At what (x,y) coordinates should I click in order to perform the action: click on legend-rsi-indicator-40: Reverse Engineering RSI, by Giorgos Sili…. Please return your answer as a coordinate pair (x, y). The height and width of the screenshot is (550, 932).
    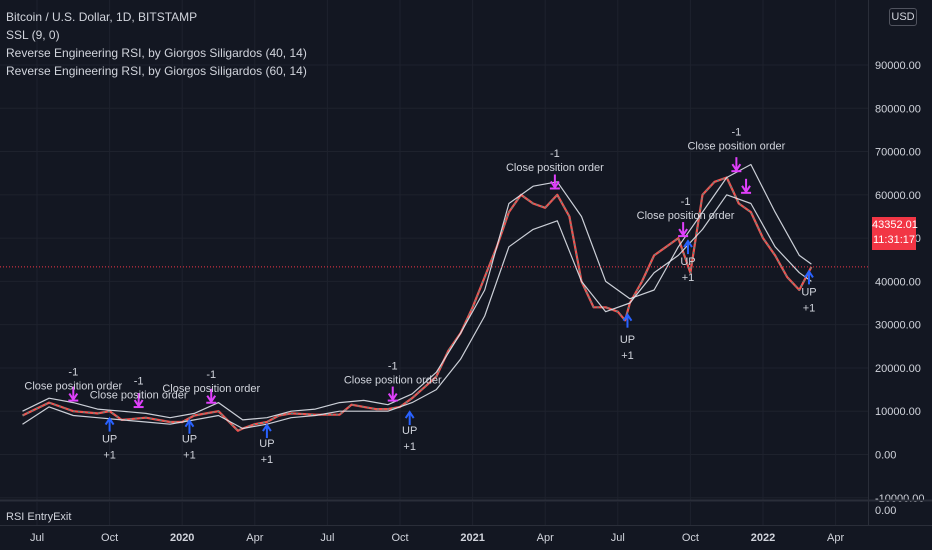
    Looking at the image, I should click on (156, 53).